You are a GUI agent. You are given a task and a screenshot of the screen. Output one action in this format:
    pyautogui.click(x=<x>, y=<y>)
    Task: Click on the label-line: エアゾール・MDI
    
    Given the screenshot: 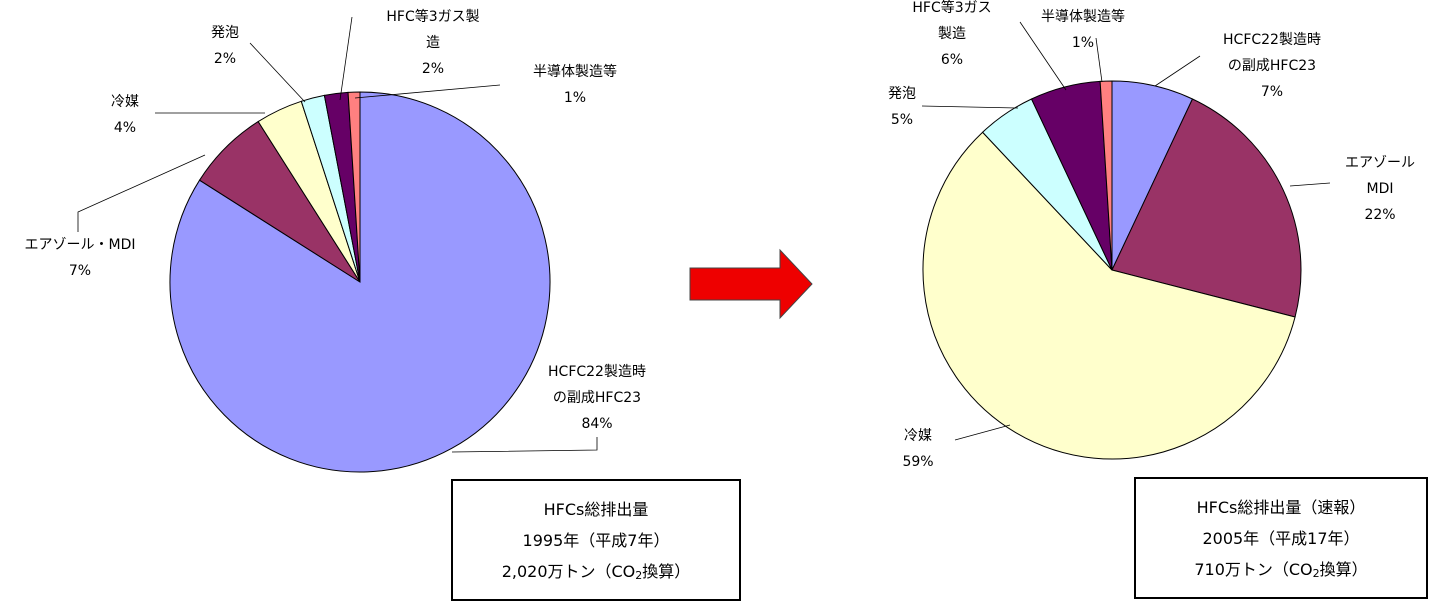 What is the action you would take?
    pyautogui.click(x=80, y=245)
    